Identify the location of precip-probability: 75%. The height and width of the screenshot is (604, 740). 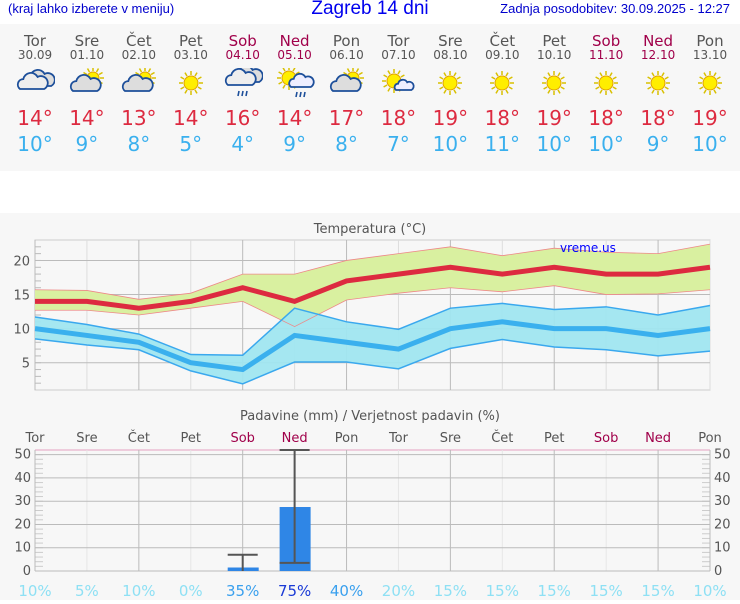
(294, 591).